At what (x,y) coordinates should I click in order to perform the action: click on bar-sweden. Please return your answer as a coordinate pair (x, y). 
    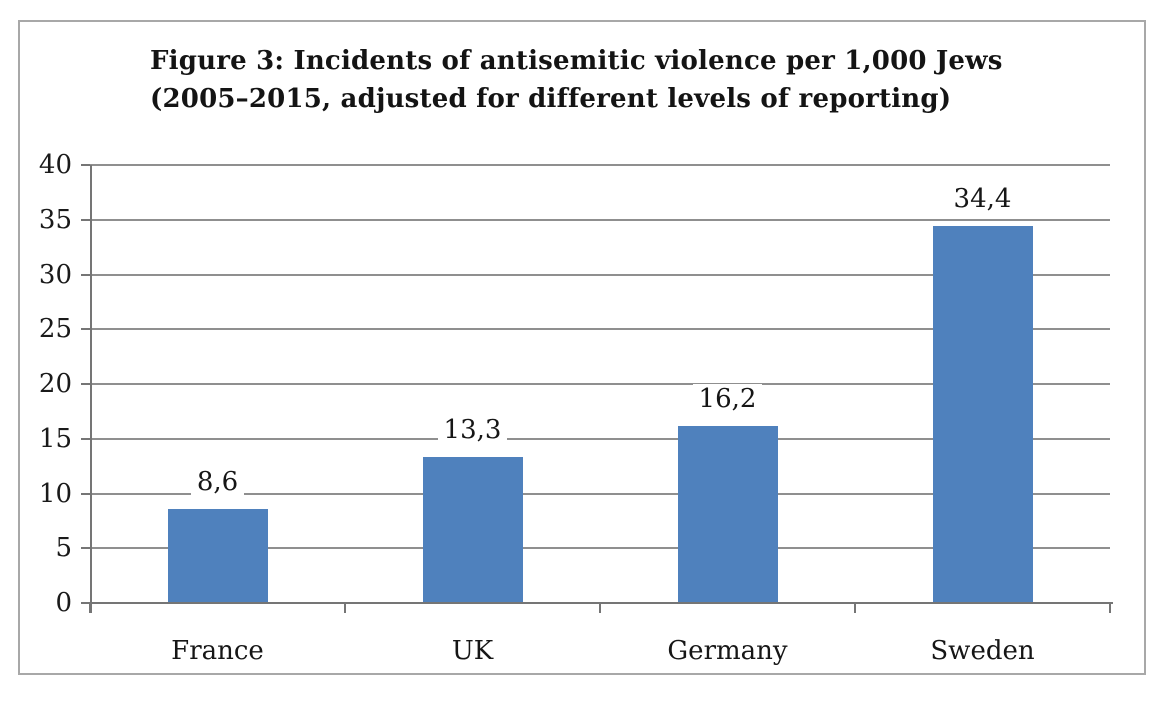
    Looking at the image, I should click on (982, 414).